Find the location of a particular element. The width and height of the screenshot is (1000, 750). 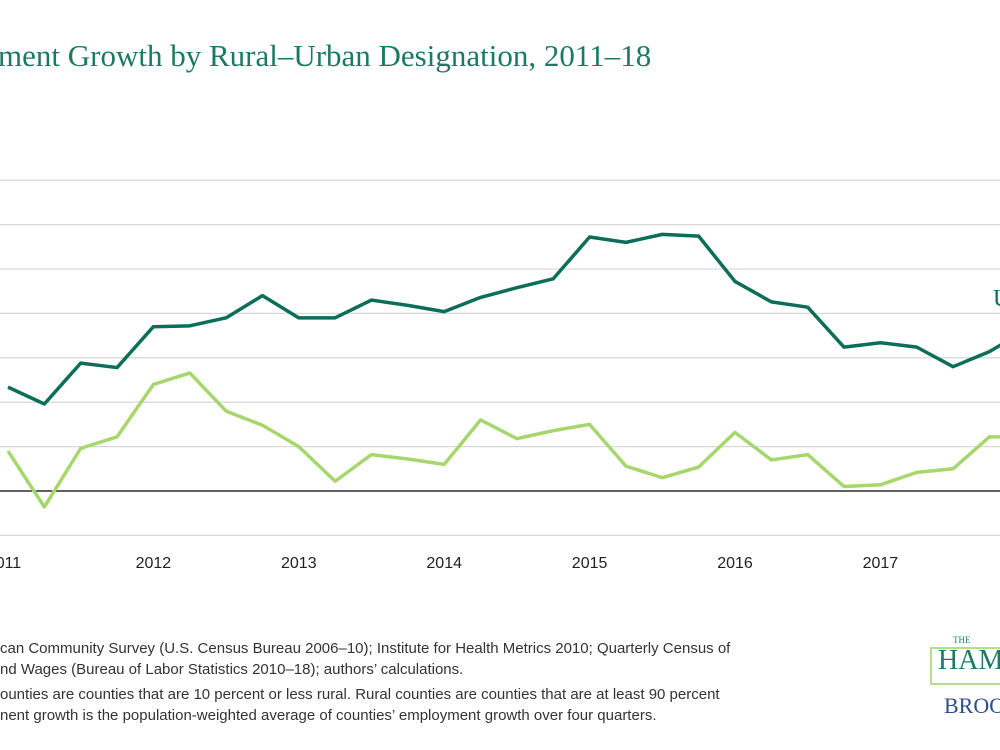

logo-ham: HAM is located at coordinates (969, 660).